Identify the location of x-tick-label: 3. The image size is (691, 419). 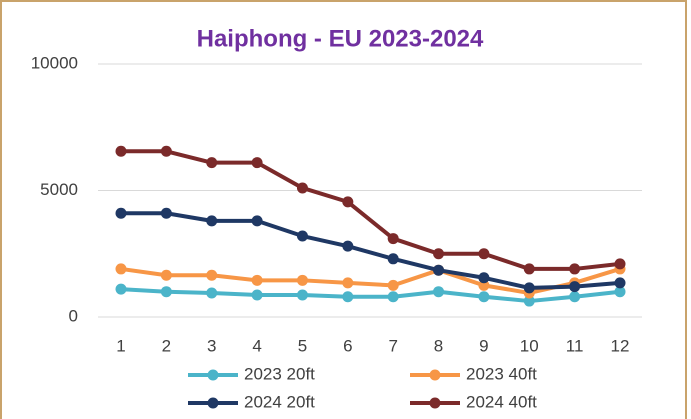
(211, 345).